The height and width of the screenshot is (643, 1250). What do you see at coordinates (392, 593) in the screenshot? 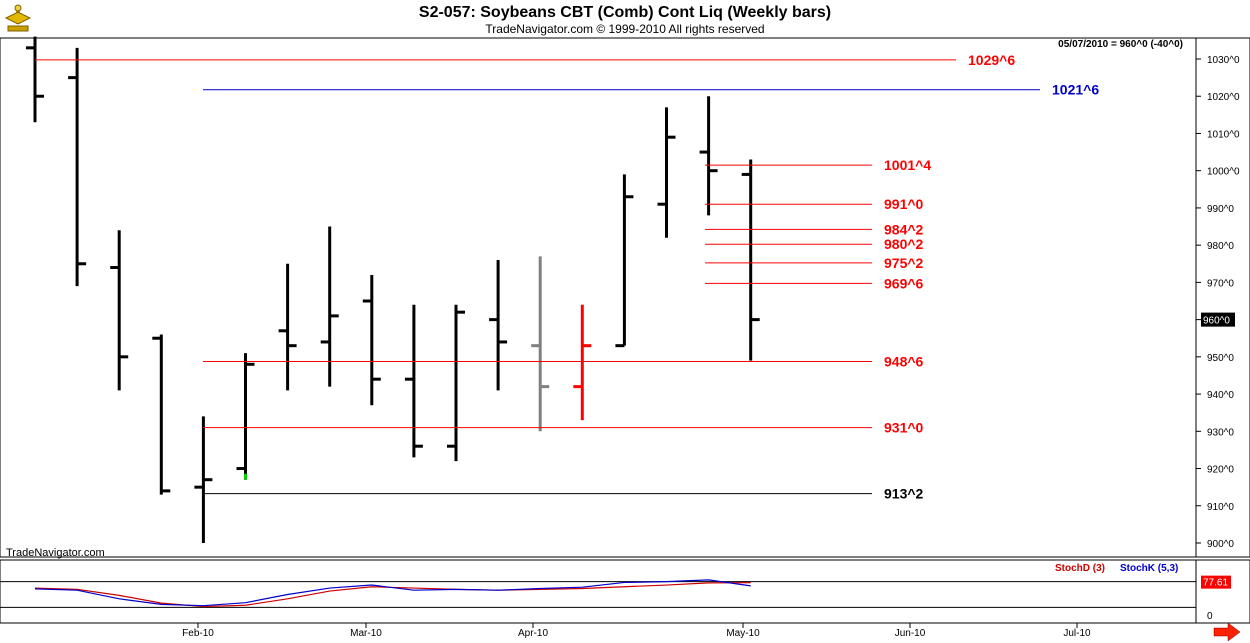
I see `stoch-series-line` at bounding box center [392, 593].